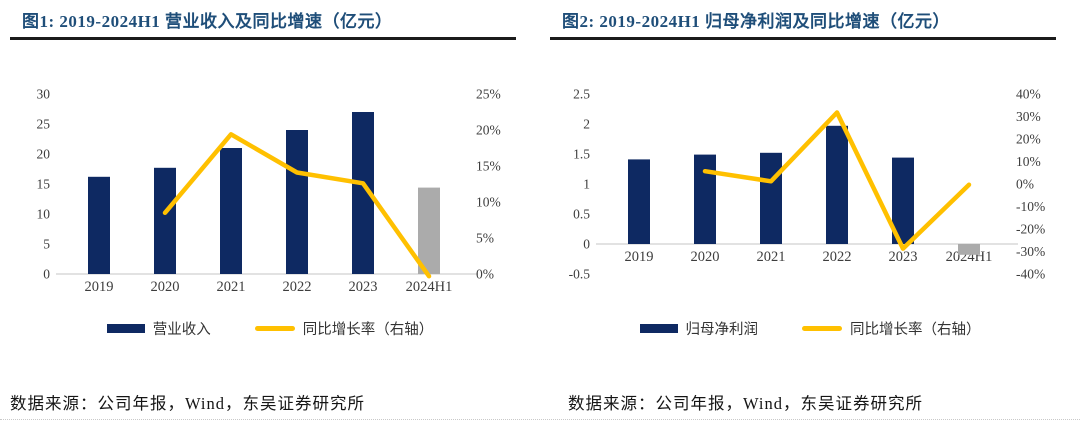 This screenshot has width=1080, height=430. What do you see at coordinates (187, 403) in the screenshot?
I see `figure1-source: 数据来源：公司年报，Wind，东吴证券研究所` at bounding box center [187, 403].